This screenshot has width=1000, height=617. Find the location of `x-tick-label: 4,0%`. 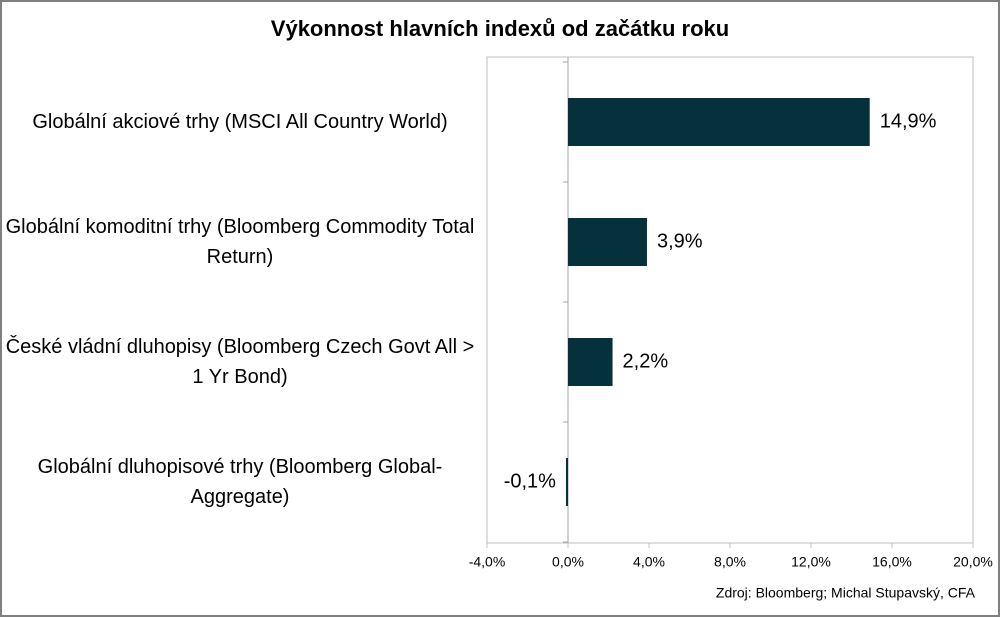

x-tick-label: 4,0% is located at coordinates (649, 562).